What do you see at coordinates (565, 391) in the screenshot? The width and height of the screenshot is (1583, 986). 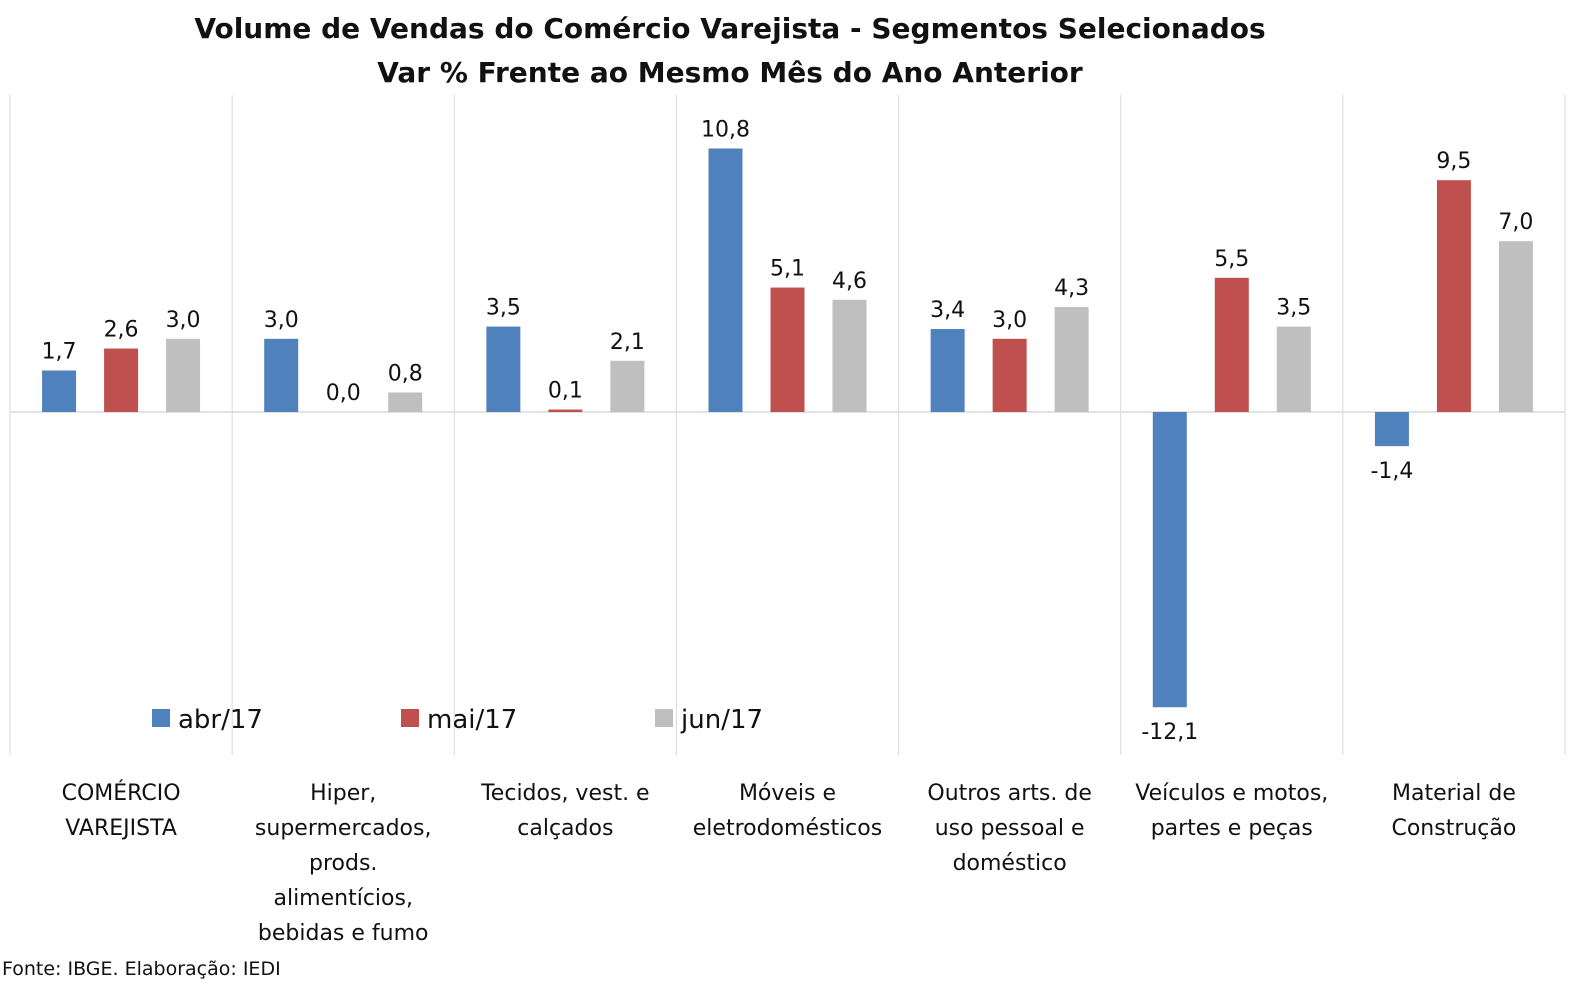 I see `data-label: 0,1` at bounding box center [565, 391].